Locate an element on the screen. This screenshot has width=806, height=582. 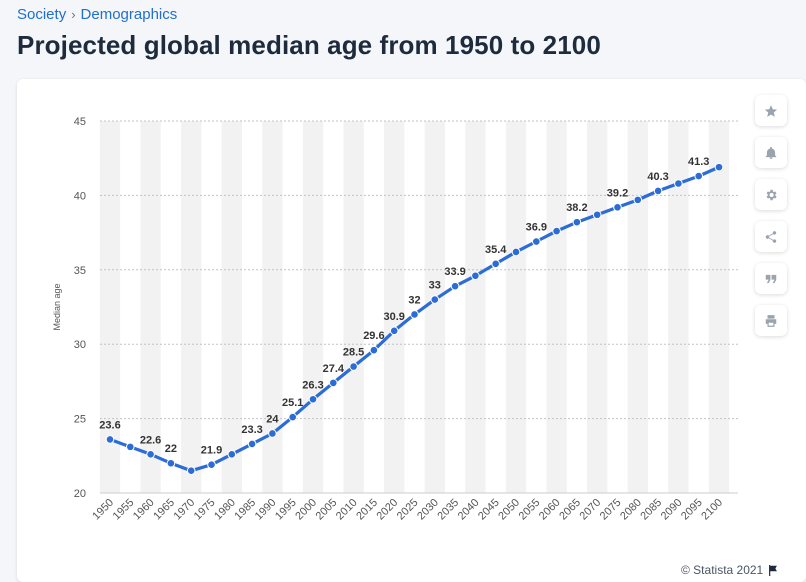
breadcrumb-society-link: Society is located at coordinates (42, 14).